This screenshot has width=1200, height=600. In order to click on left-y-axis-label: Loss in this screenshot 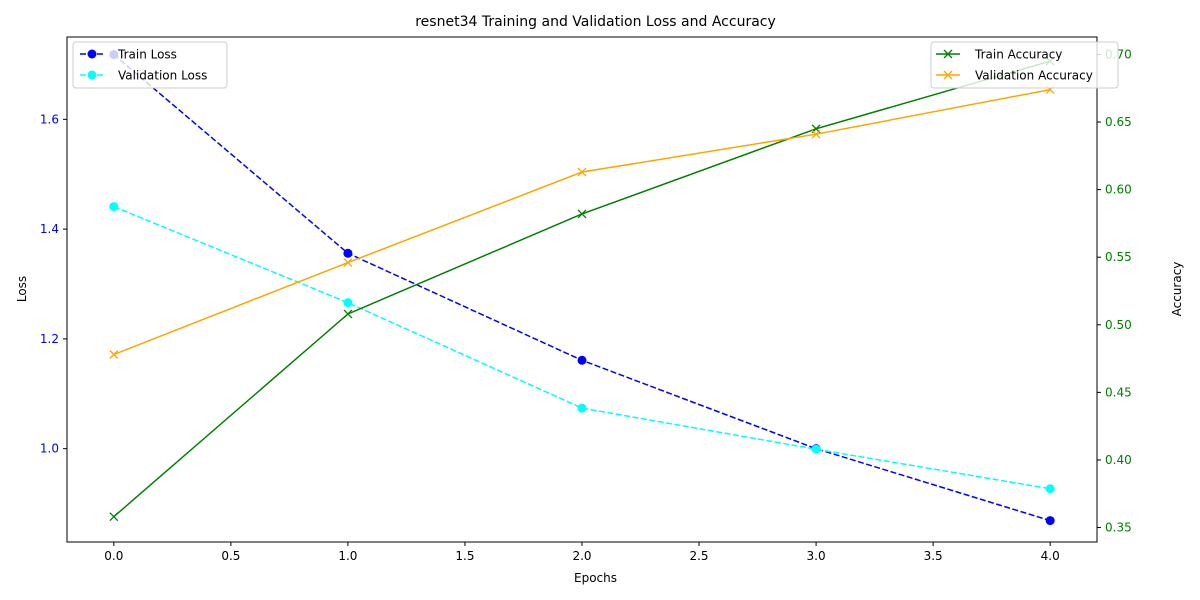, I will do `click(22, 289)`.